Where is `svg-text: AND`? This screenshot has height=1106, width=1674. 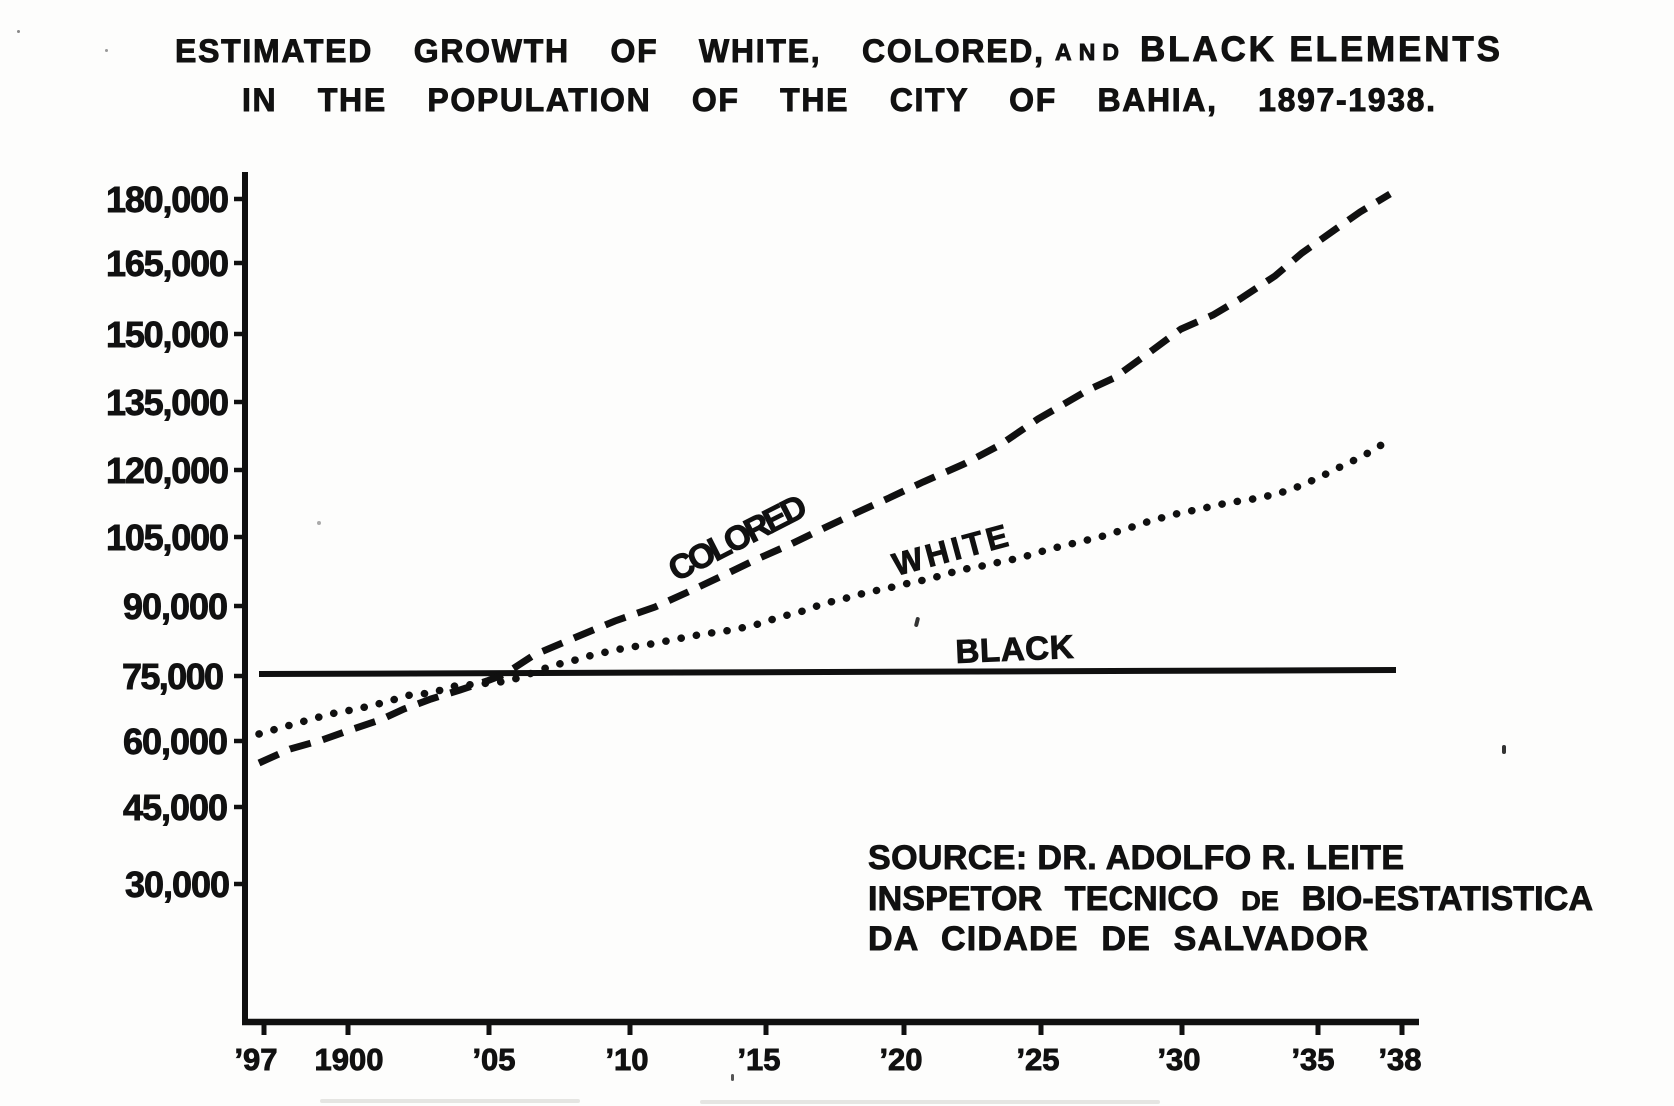 svg-text: AND is located at coordinates (1087, 52).